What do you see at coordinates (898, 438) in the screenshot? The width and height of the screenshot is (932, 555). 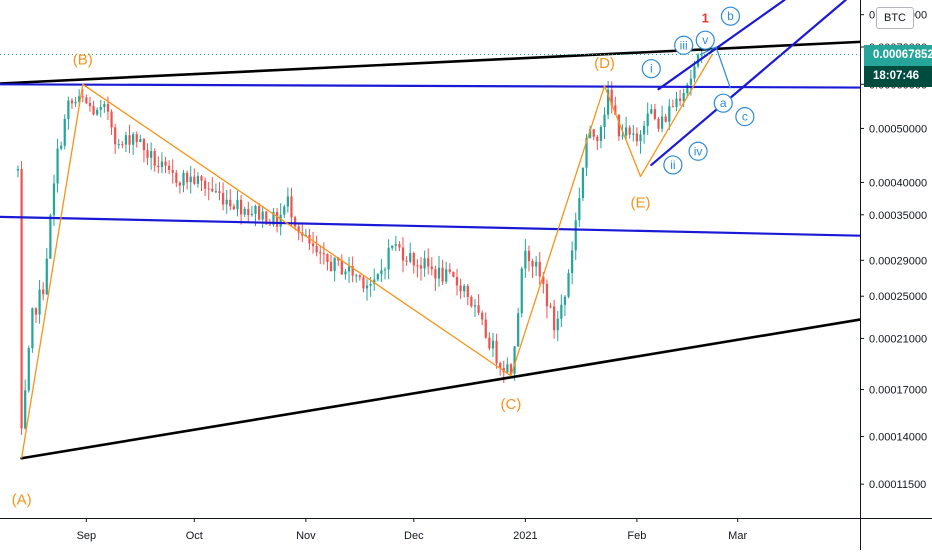 I see `y-tick-label: 0.00014000` at bounding box center [898, 438].